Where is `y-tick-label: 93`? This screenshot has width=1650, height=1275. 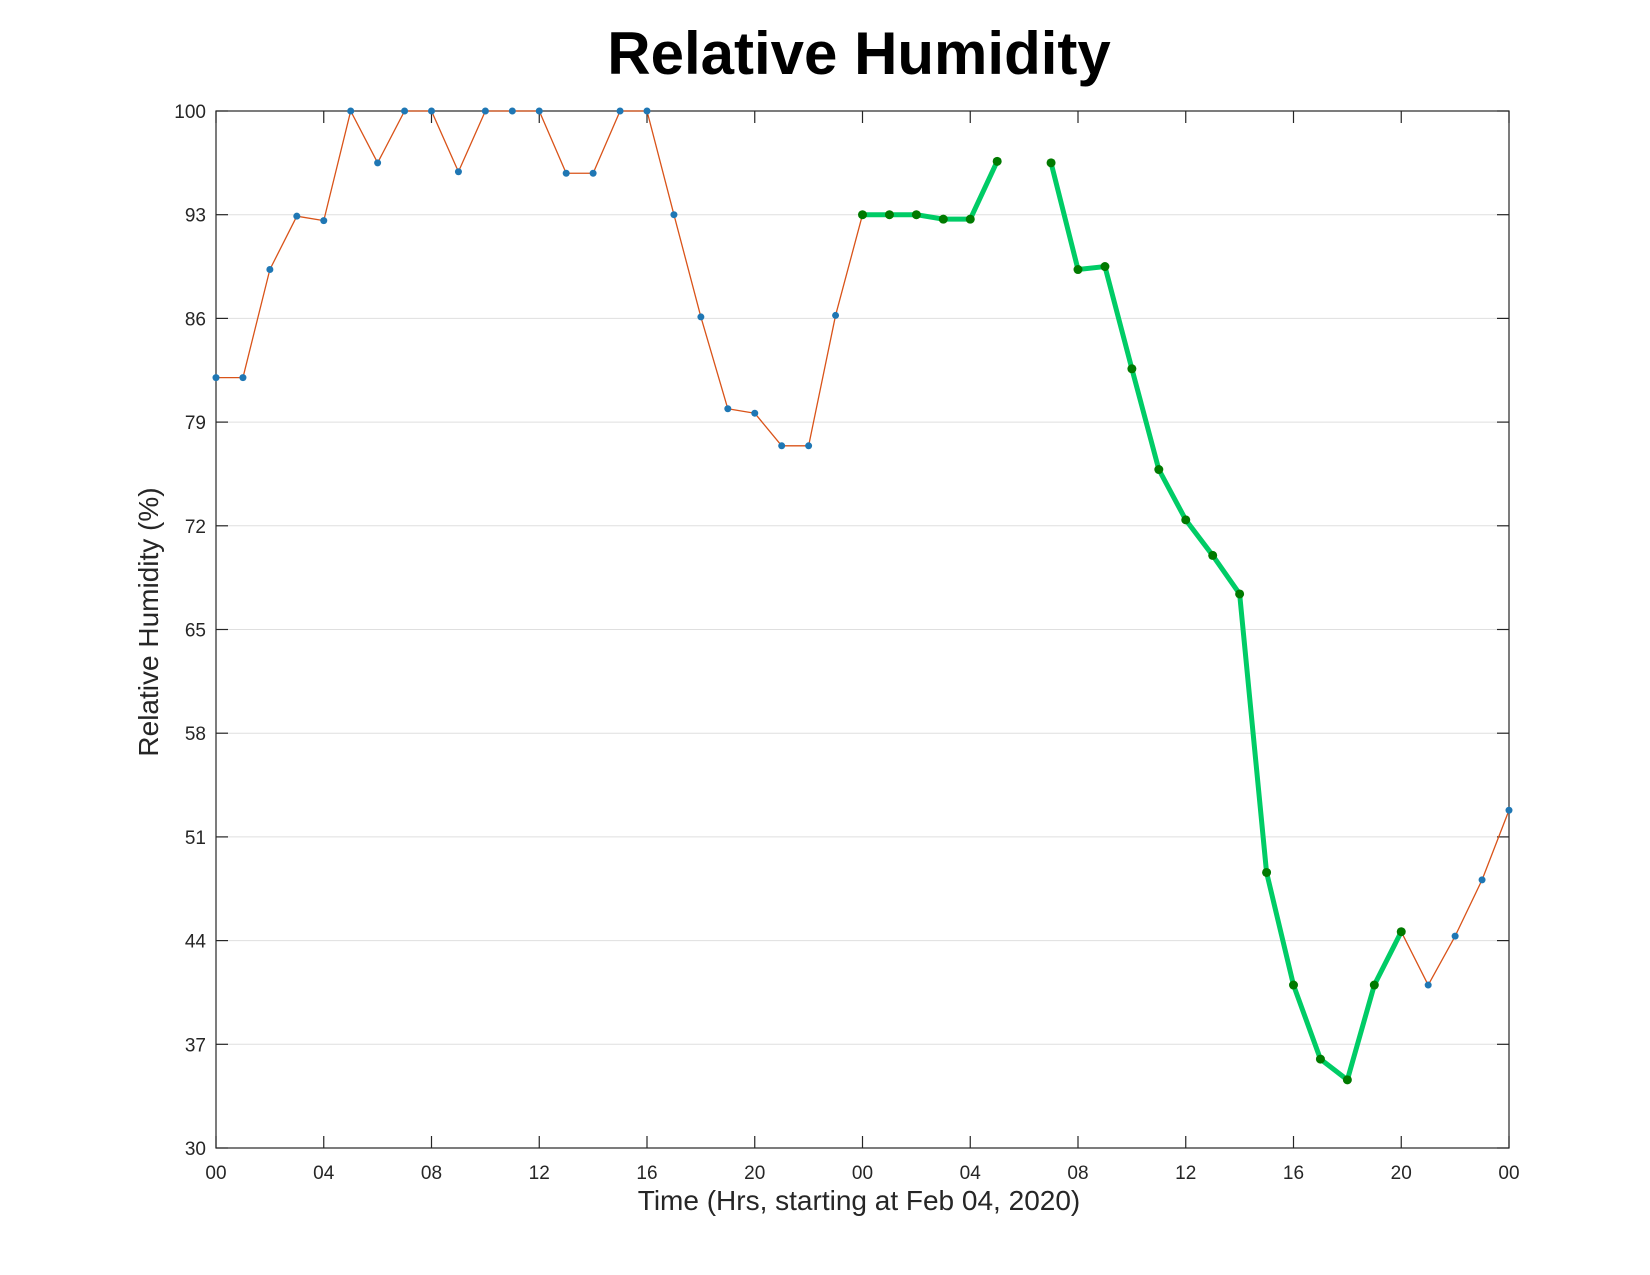
y-tick-label: 93 is located at coordinates (195, 216).